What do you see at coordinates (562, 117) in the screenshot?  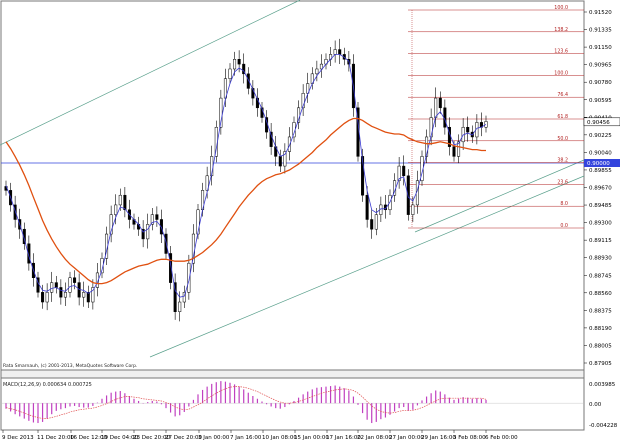 I see `fib-level-label: 61.8` at bounding box center [562, 117].